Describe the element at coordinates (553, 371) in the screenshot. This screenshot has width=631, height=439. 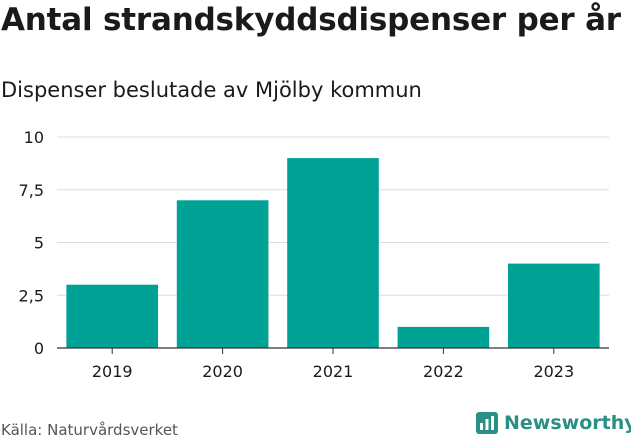
I see `x-tick-label: 2023` at that location.